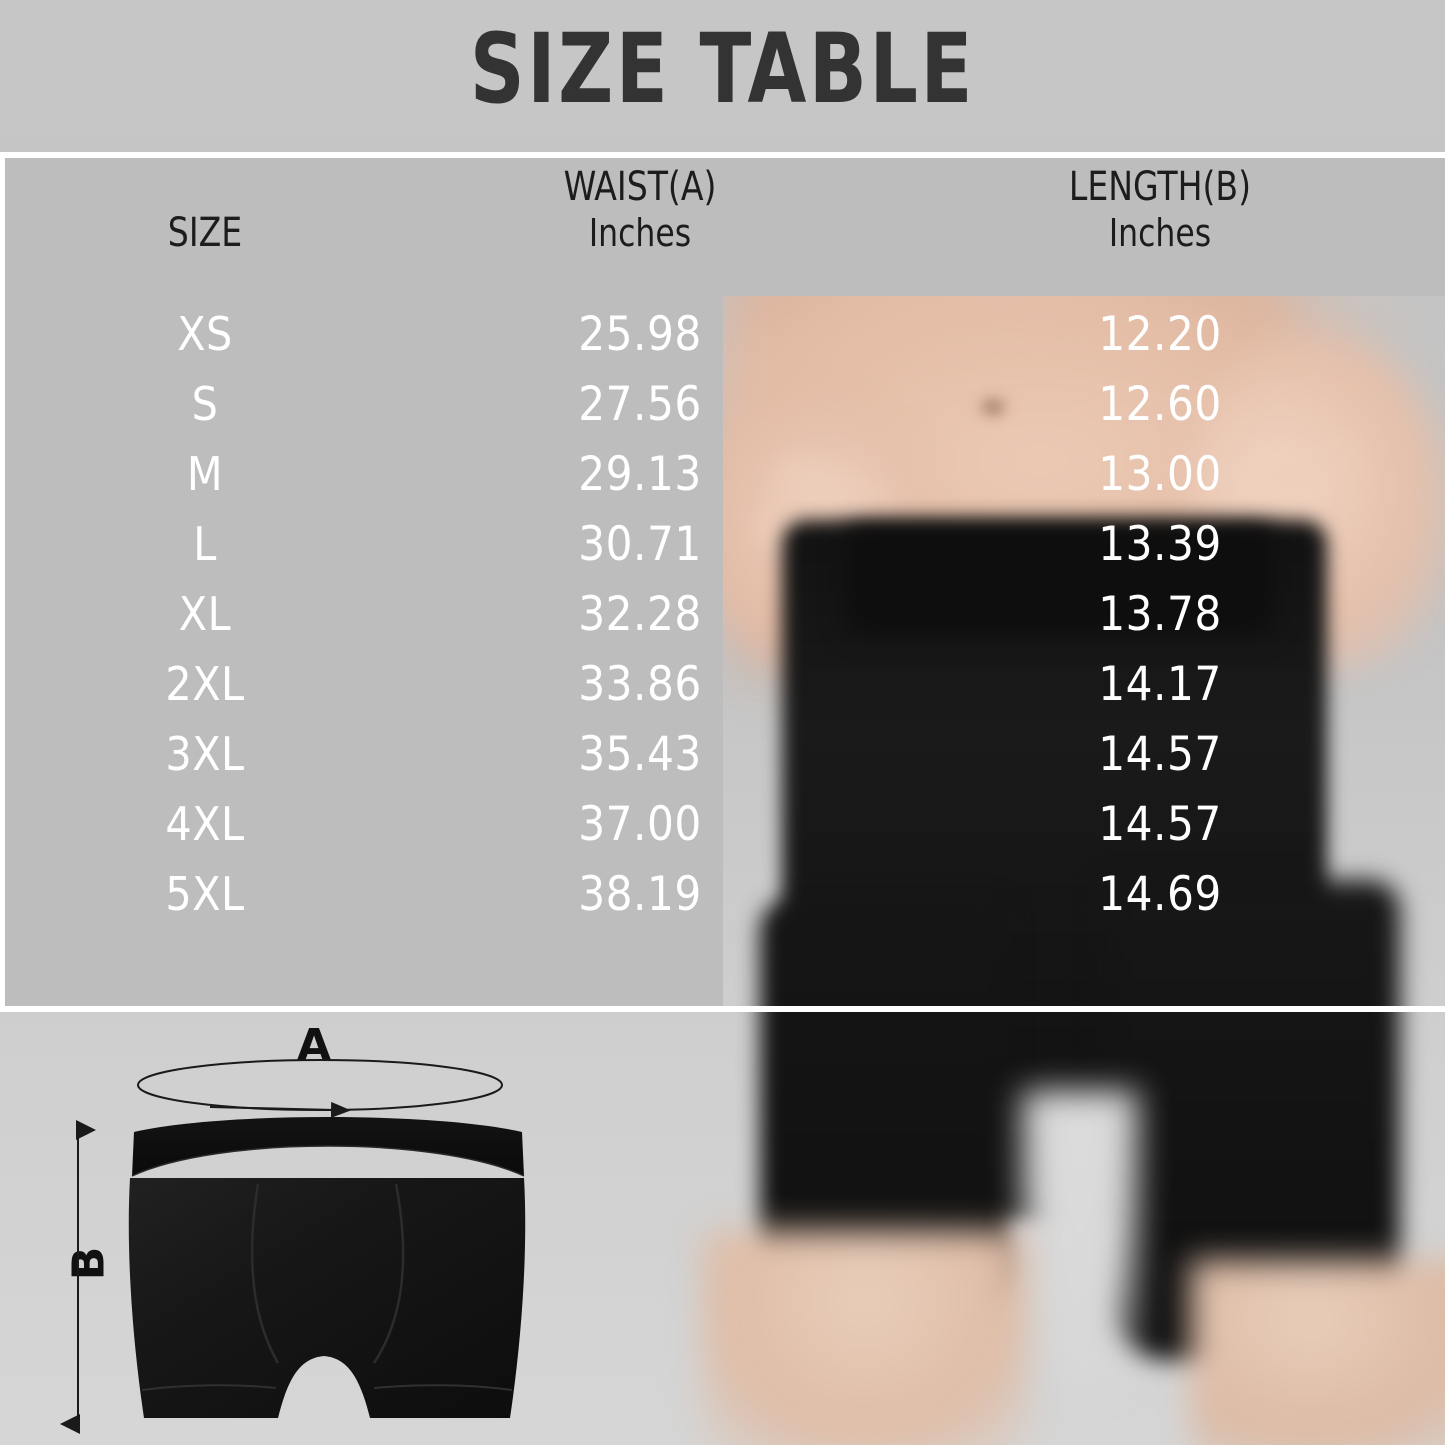 This screenshot has height=1445, width=1445. Describe the element at coordinates (205, 894) in the screenshot. I see `cell-size: 5XL` at that location.